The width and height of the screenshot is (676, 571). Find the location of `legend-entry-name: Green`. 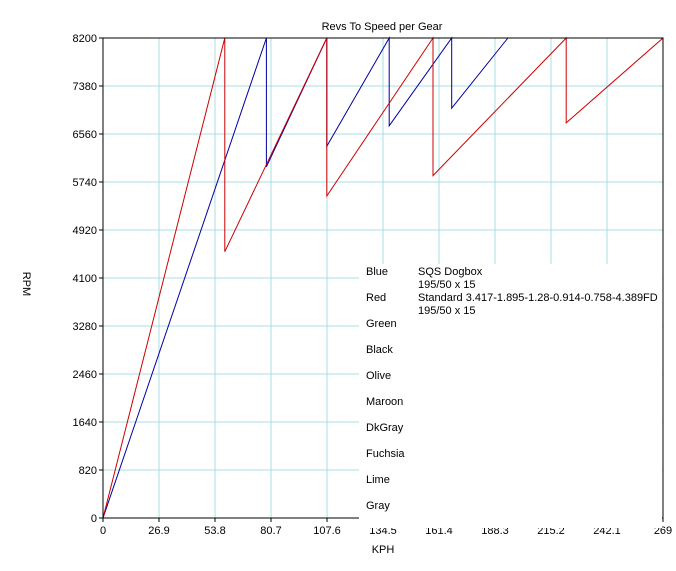

legend-entry-name: Green is located at coordinates (381, 324).